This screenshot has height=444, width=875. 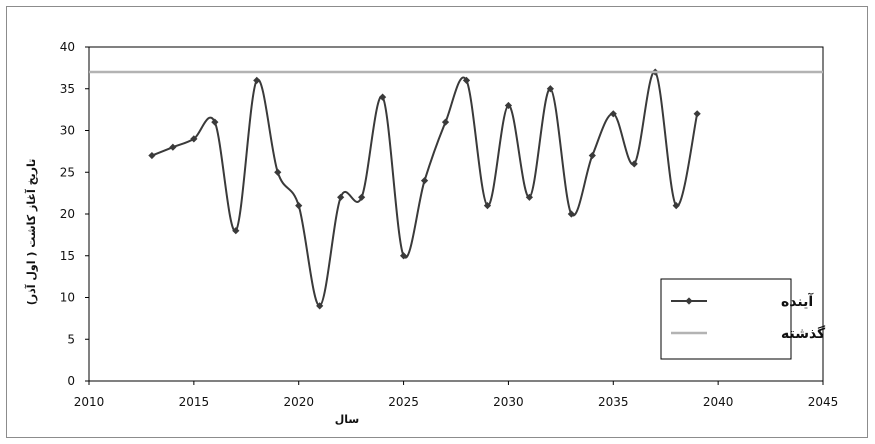 What do you see at coordinates (67, 131) in the screenshot?
I see `y-tick-label: 30` at bounding box center [67, 131].